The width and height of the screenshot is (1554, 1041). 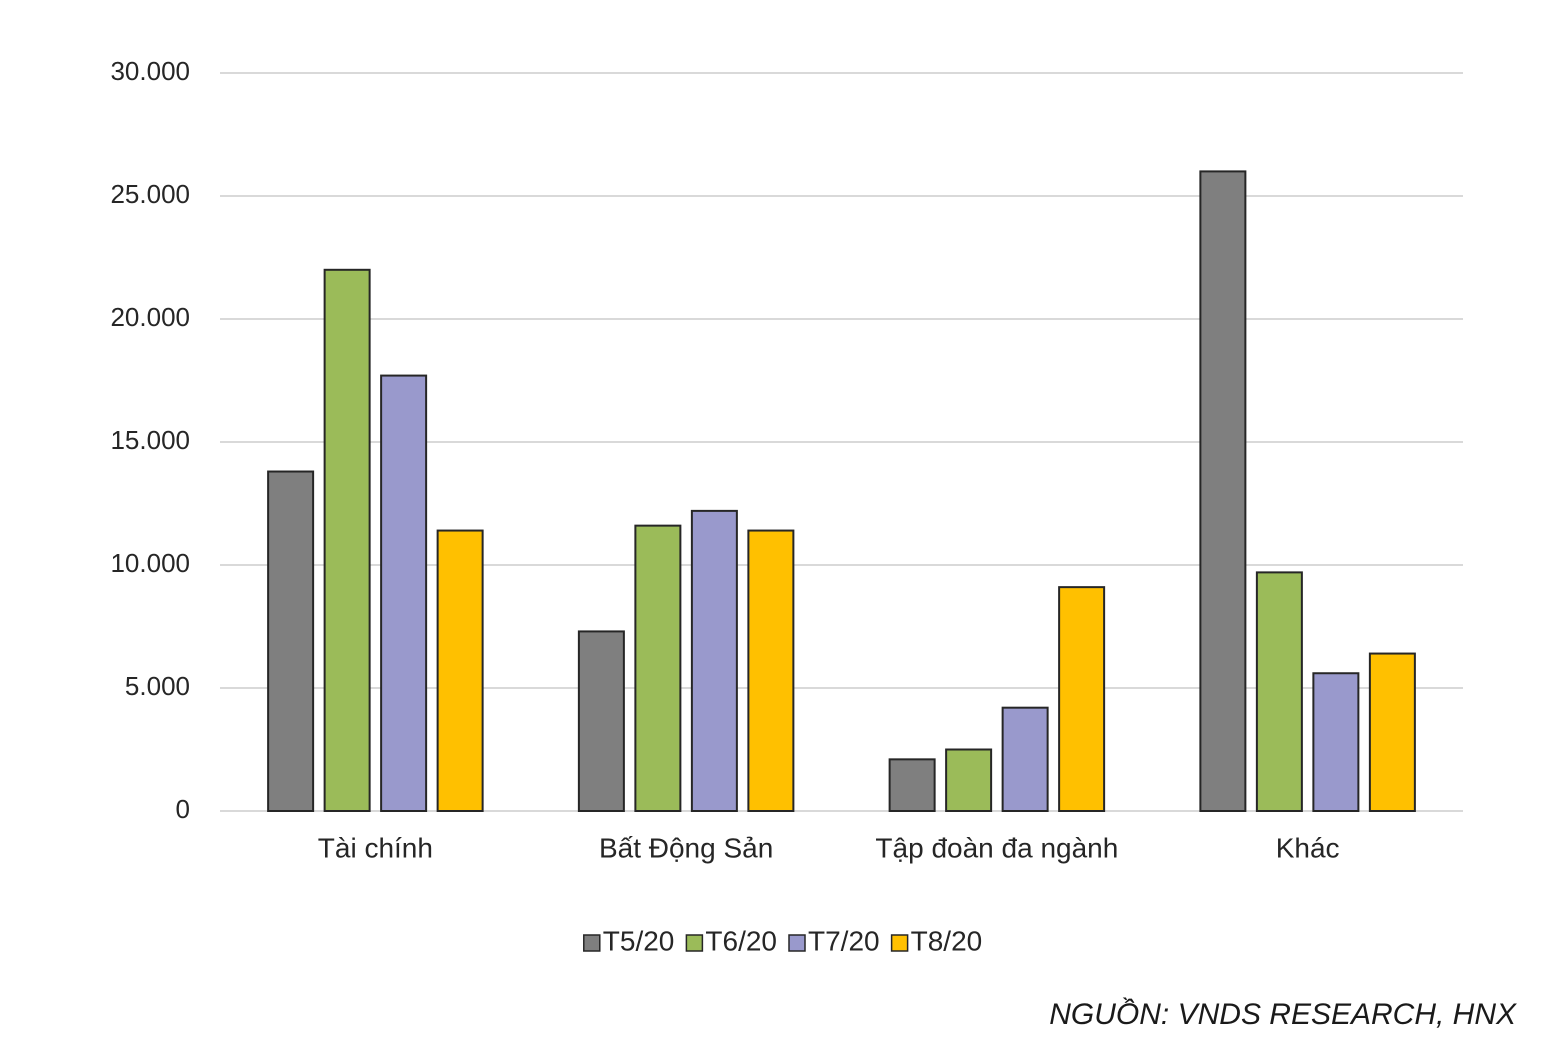 What do you see at coordinates (844, 940) in the screenshot?
I see `legend-label: T7/20` at bounding box center [844, 940].